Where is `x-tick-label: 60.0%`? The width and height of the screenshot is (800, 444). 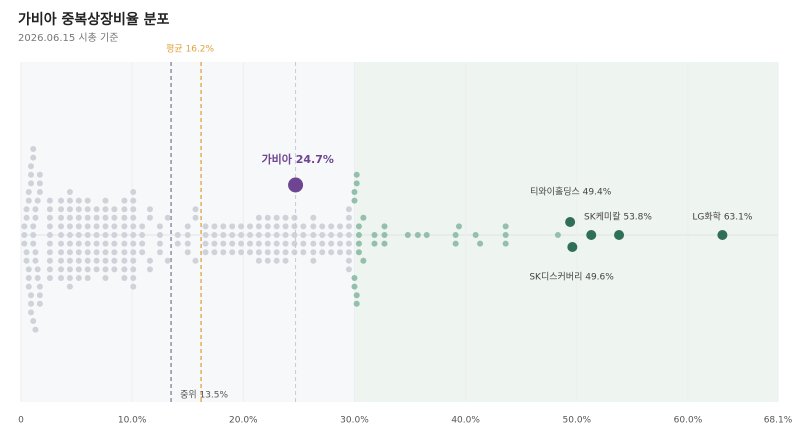
x-tick-label: 60.0% is located at coordinates (688, 421).